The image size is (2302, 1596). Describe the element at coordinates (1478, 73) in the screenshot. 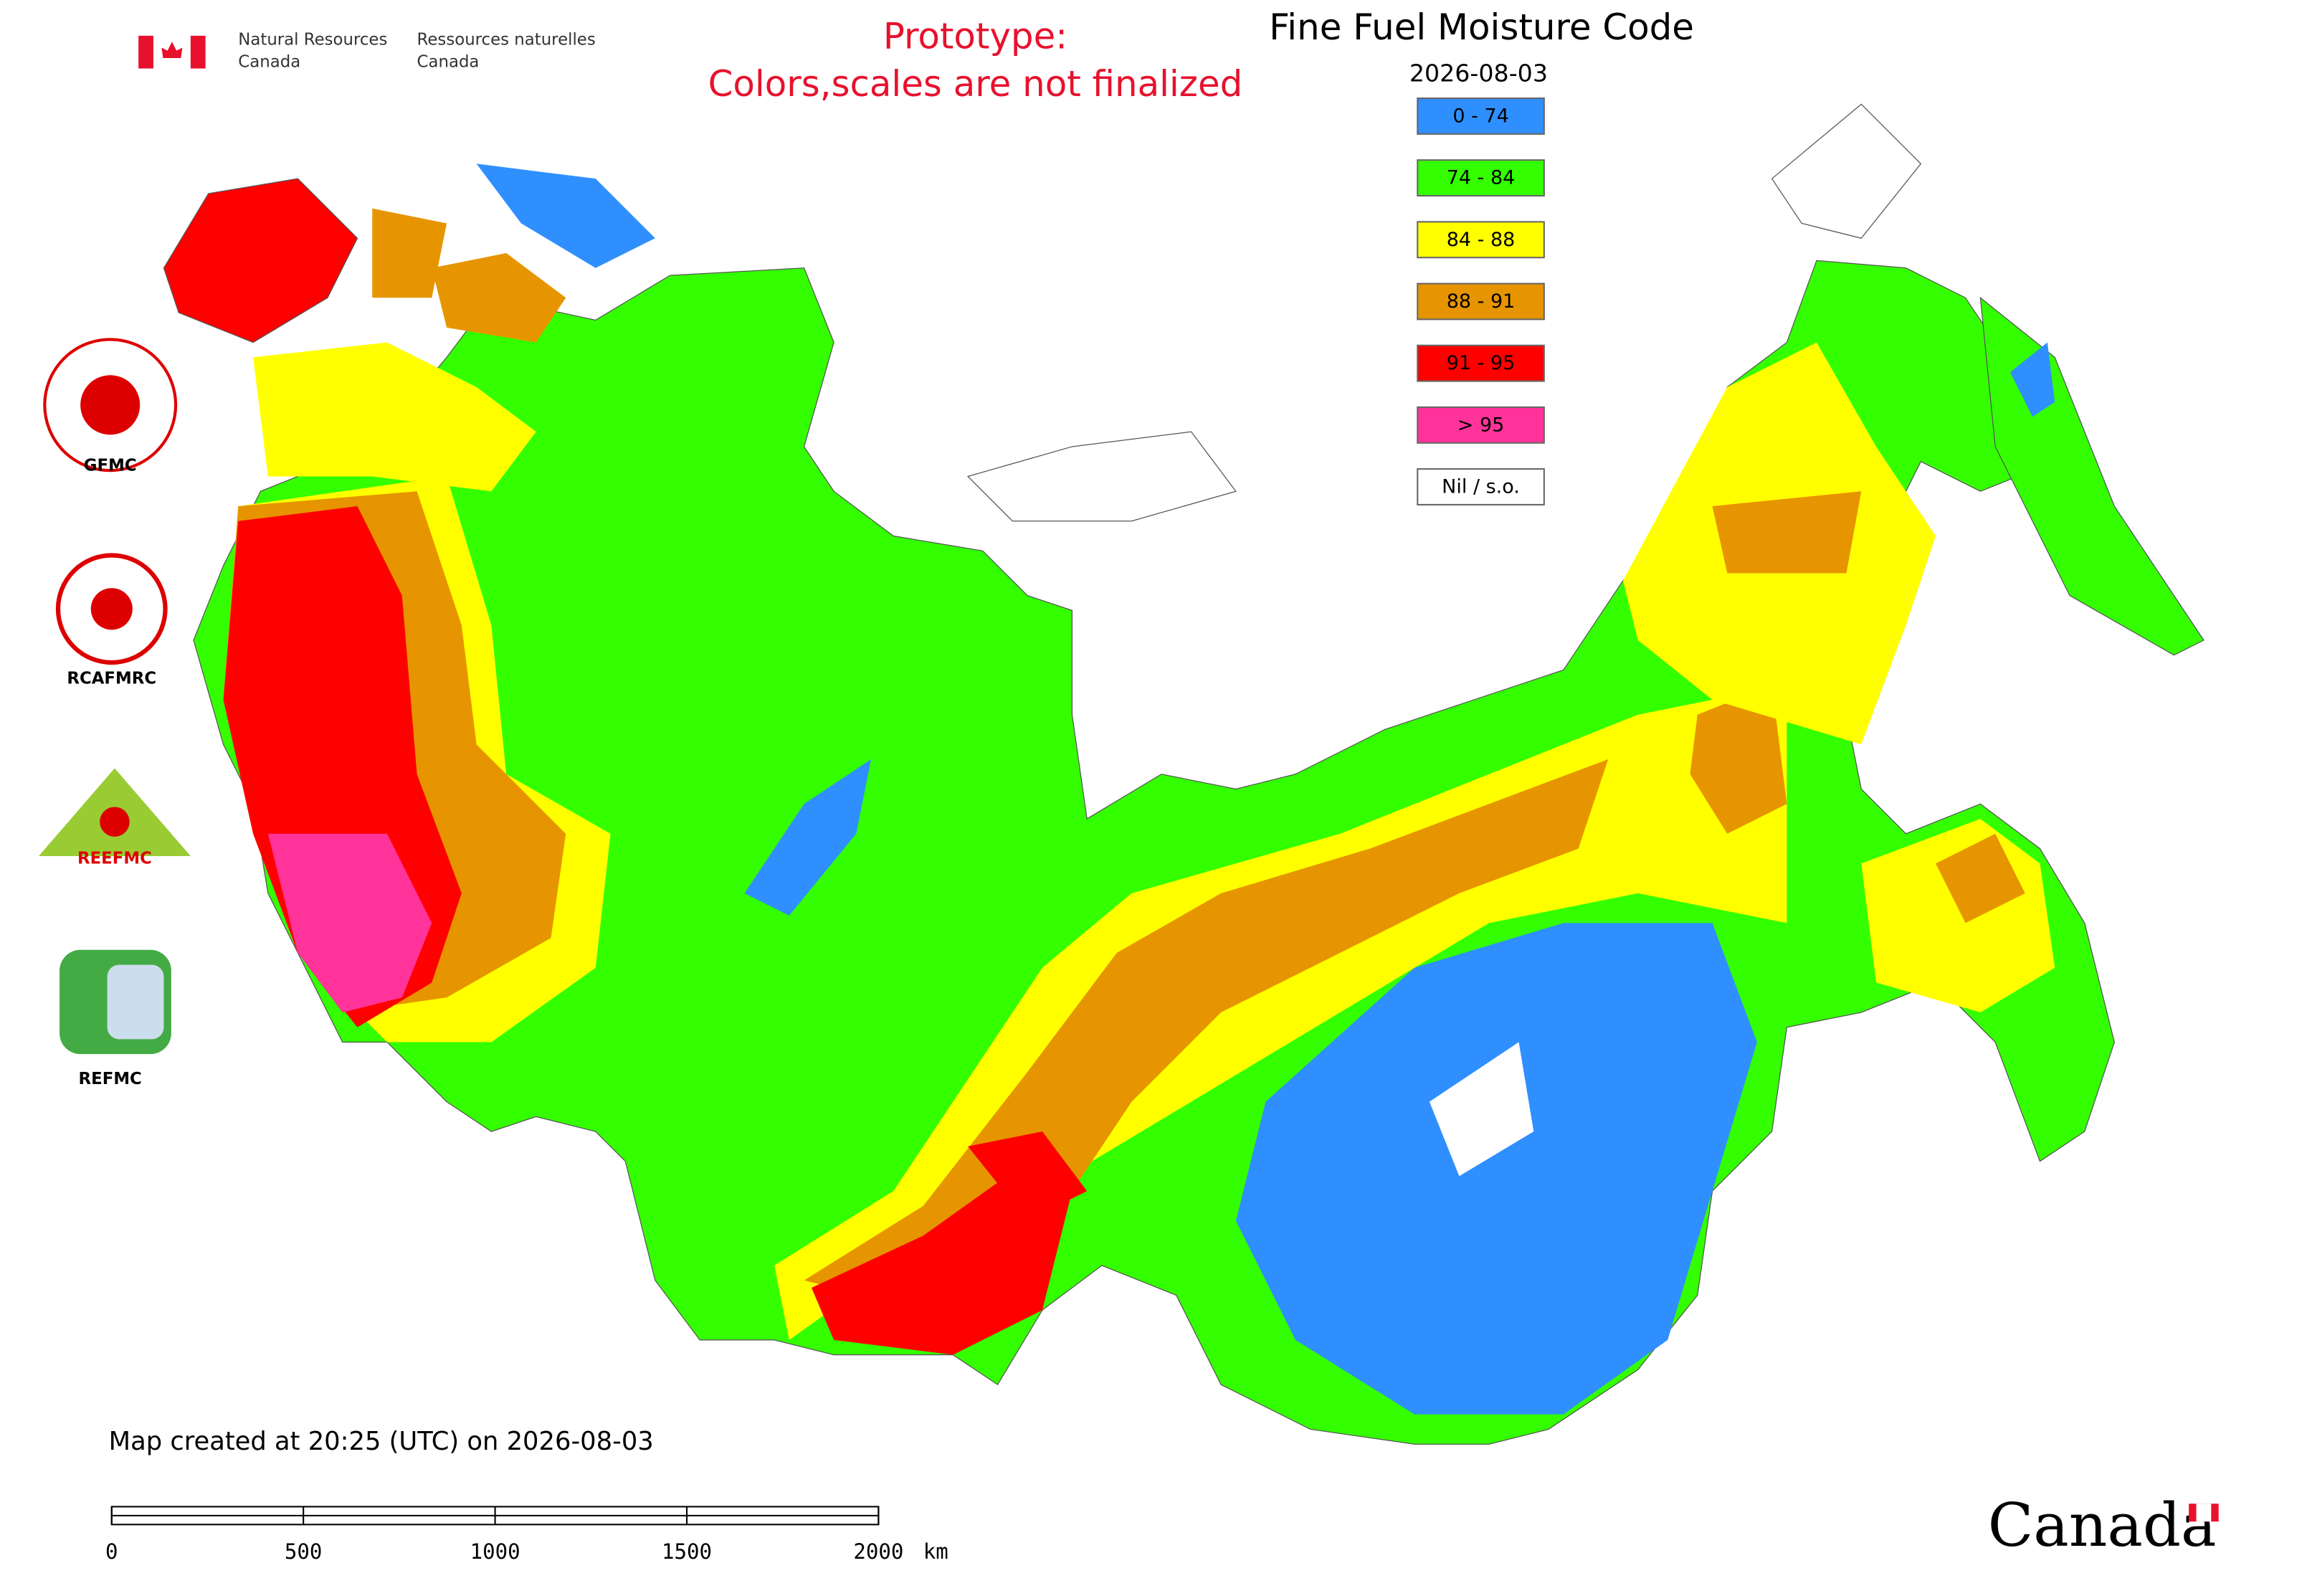

I see `map-date: 2026-08-03` at that location.